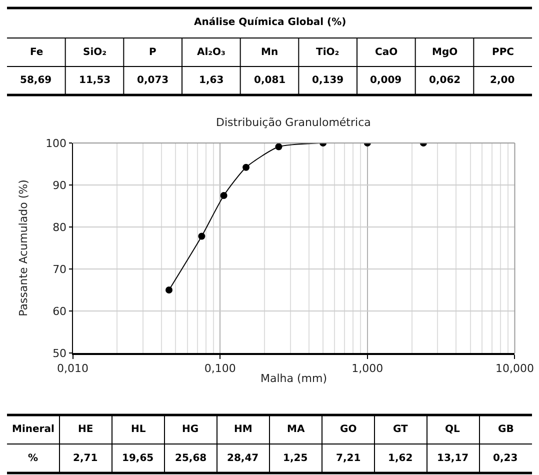 The width and height of the screenshot is (539, 475). I want to click on text: 58,69, so click(36, 80).